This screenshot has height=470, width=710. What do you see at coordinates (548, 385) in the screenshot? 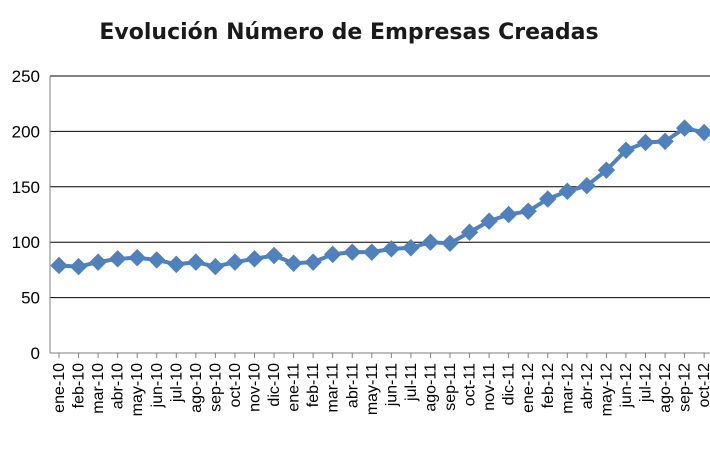
I see `x-tick-label-feb-12: feb-12` at bounding box center [548, 385].